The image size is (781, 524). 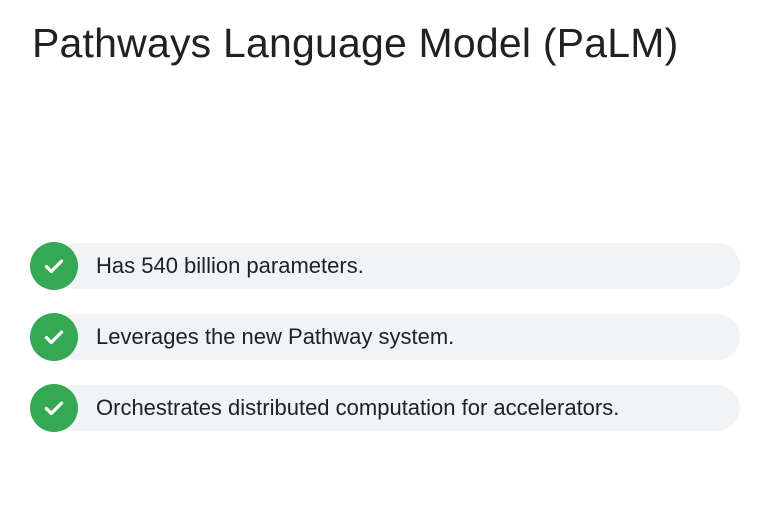 What do you see at coordinates (275, 336) in the screenshot?
I see `list-item-text: Leverages the new Pathway system.` at bounding box center [275, 336].